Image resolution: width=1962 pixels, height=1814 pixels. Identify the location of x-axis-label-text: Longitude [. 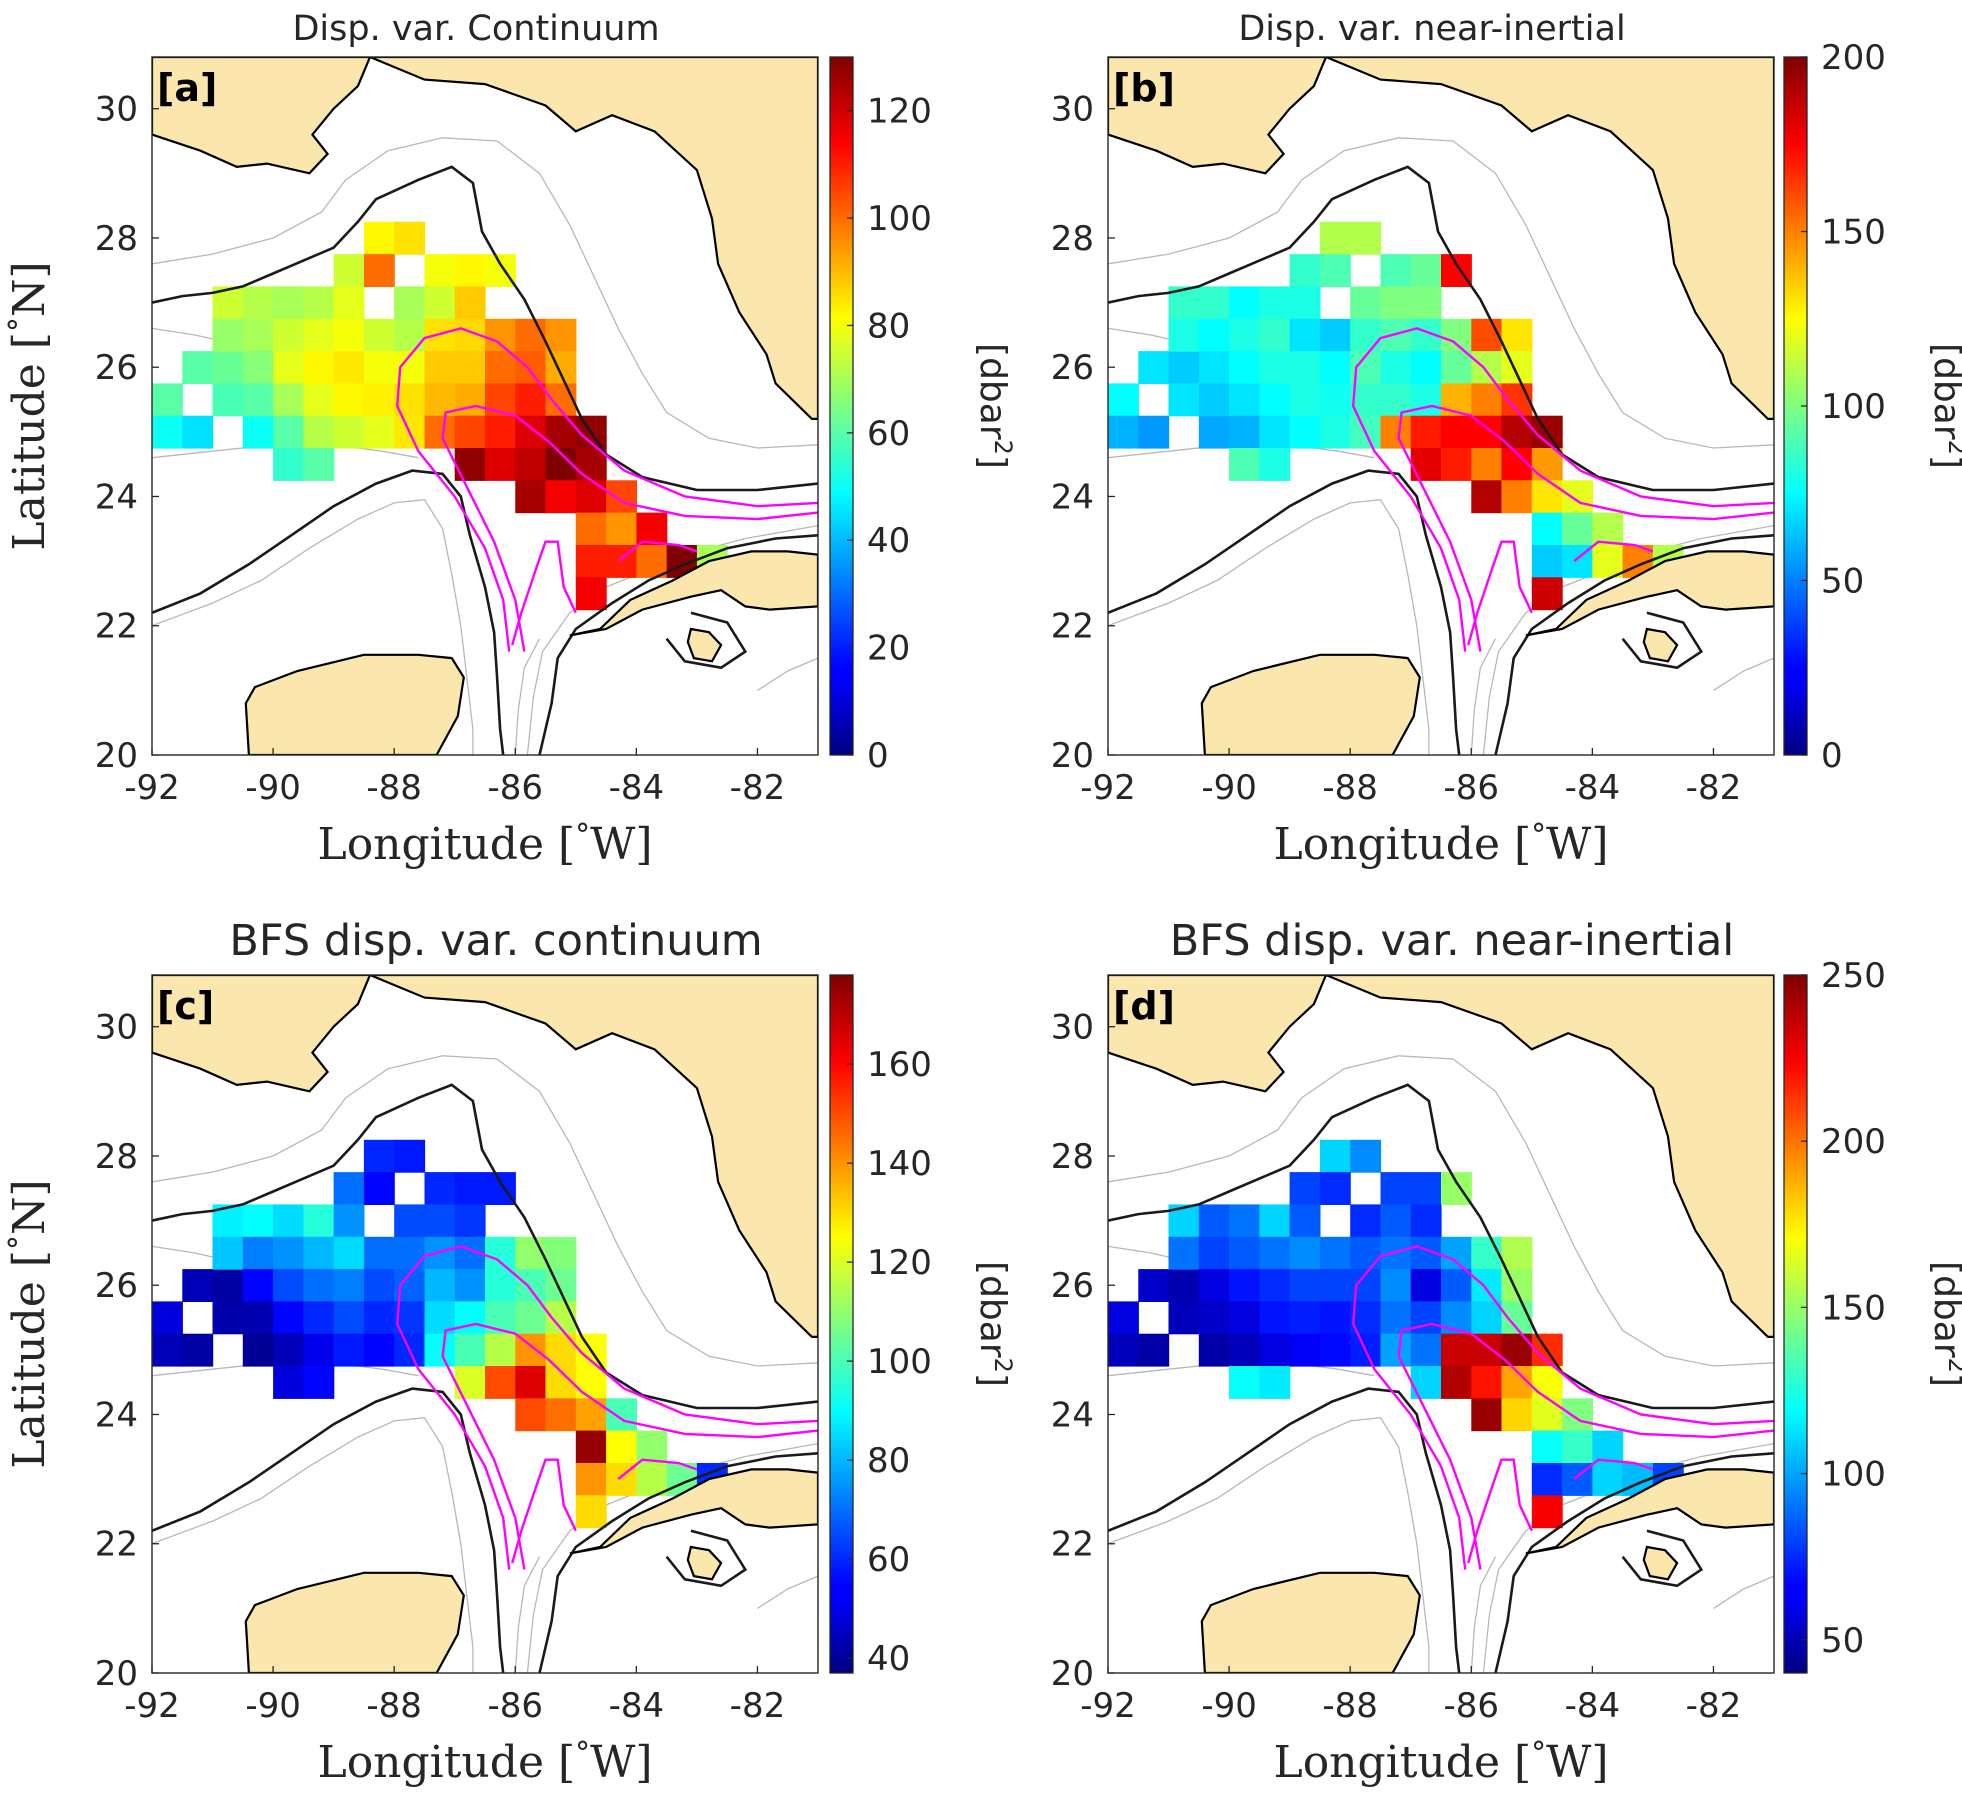
(1402, 844).